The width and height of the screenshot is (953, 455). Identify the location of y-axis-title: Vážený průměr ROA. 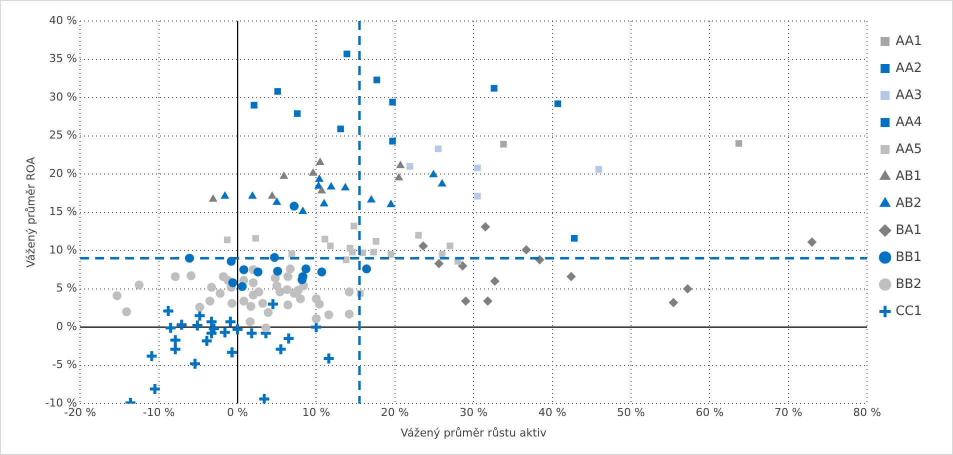
(31, 212).